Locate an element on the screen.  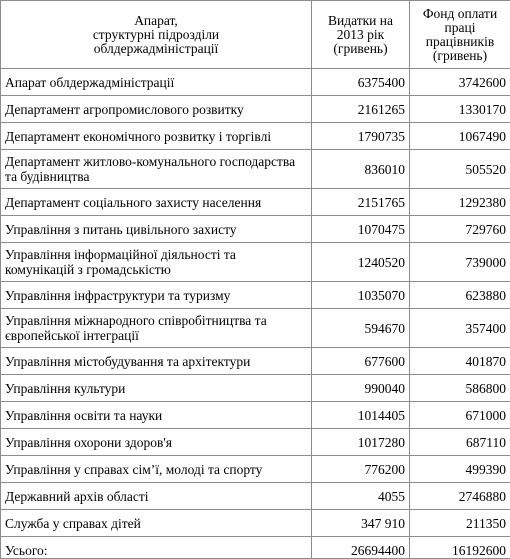
expenses-value: 1035070 is located at coordinates (361, 295).